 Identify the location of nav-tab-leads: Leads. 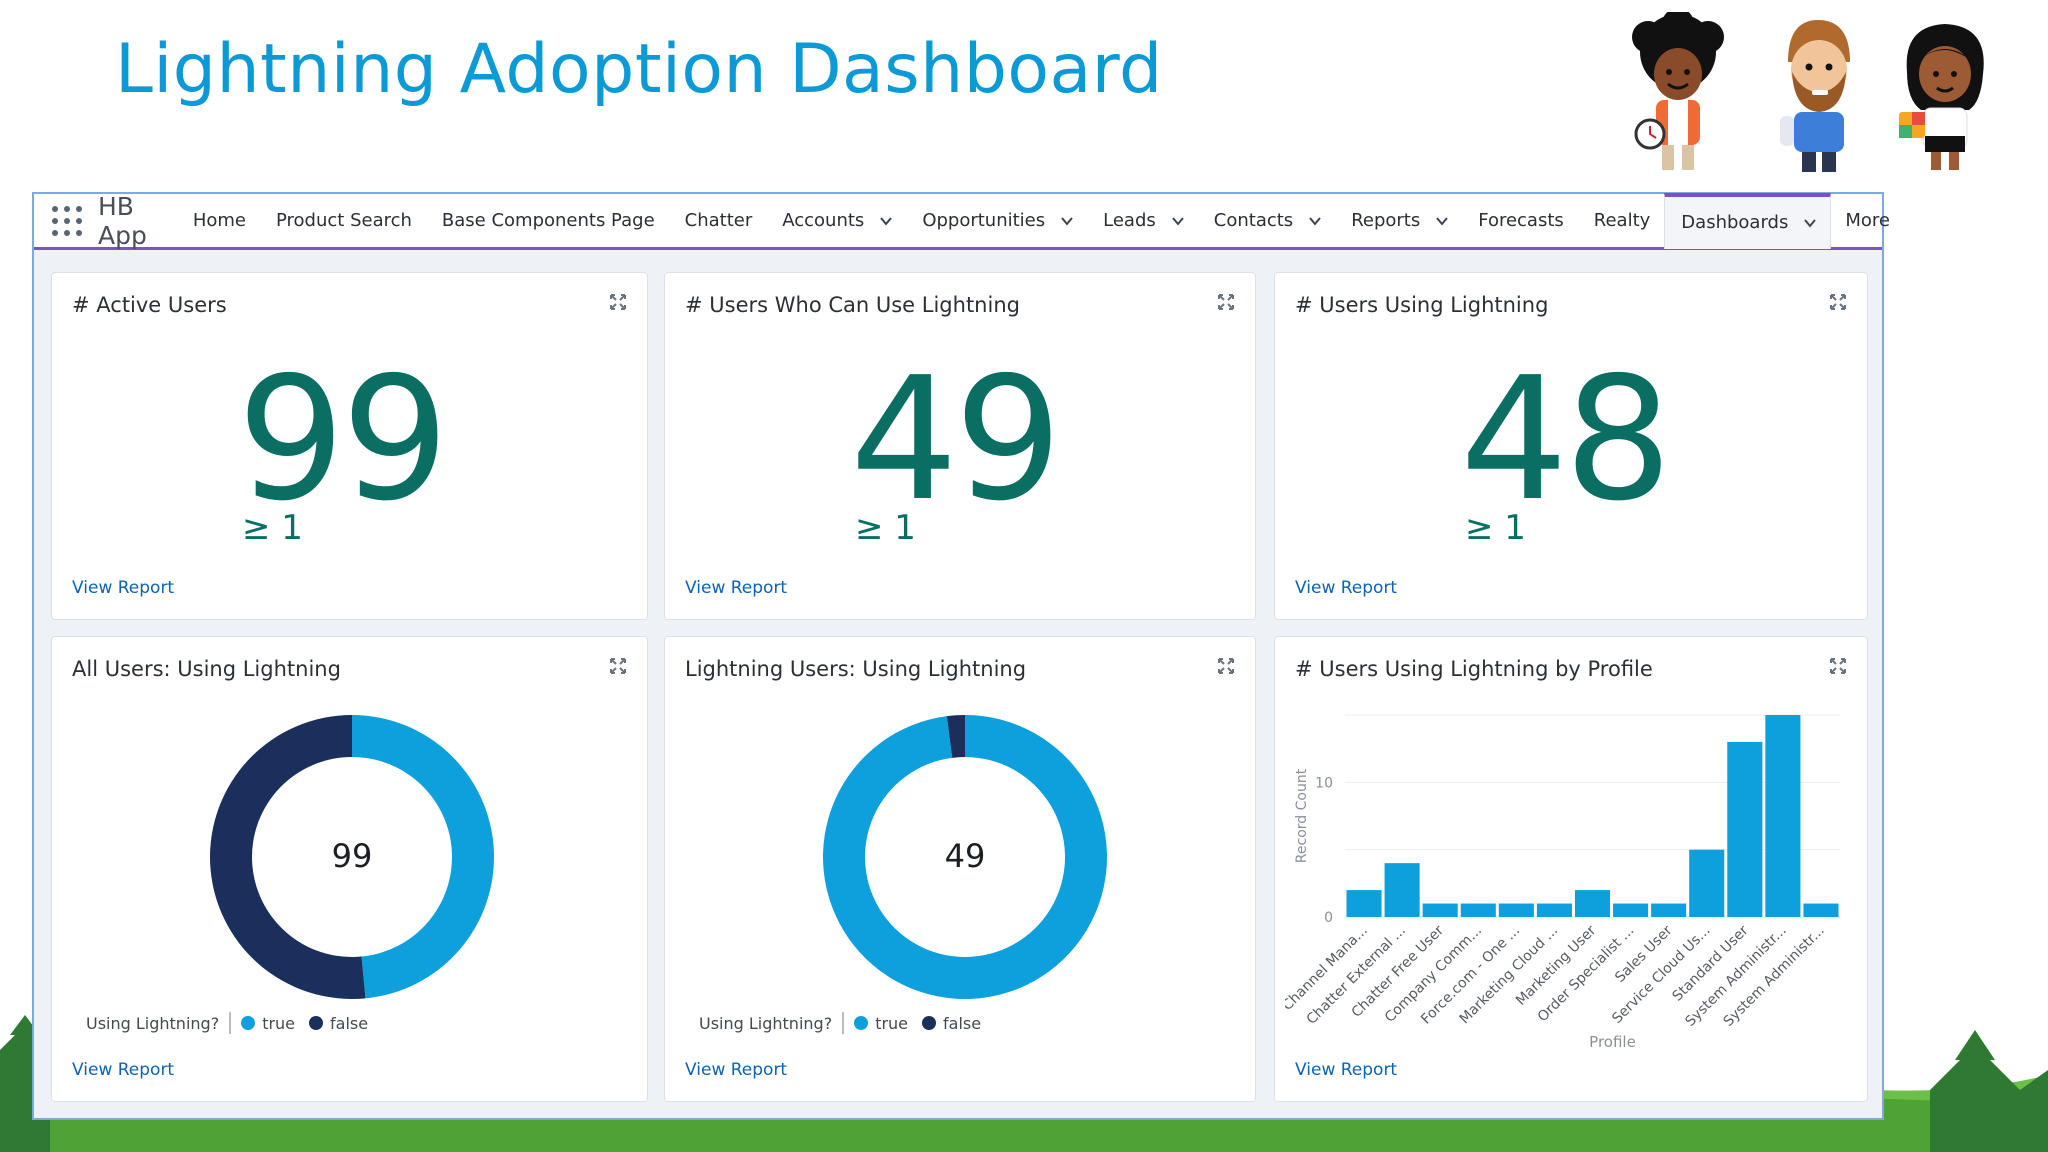
(1142, 221).